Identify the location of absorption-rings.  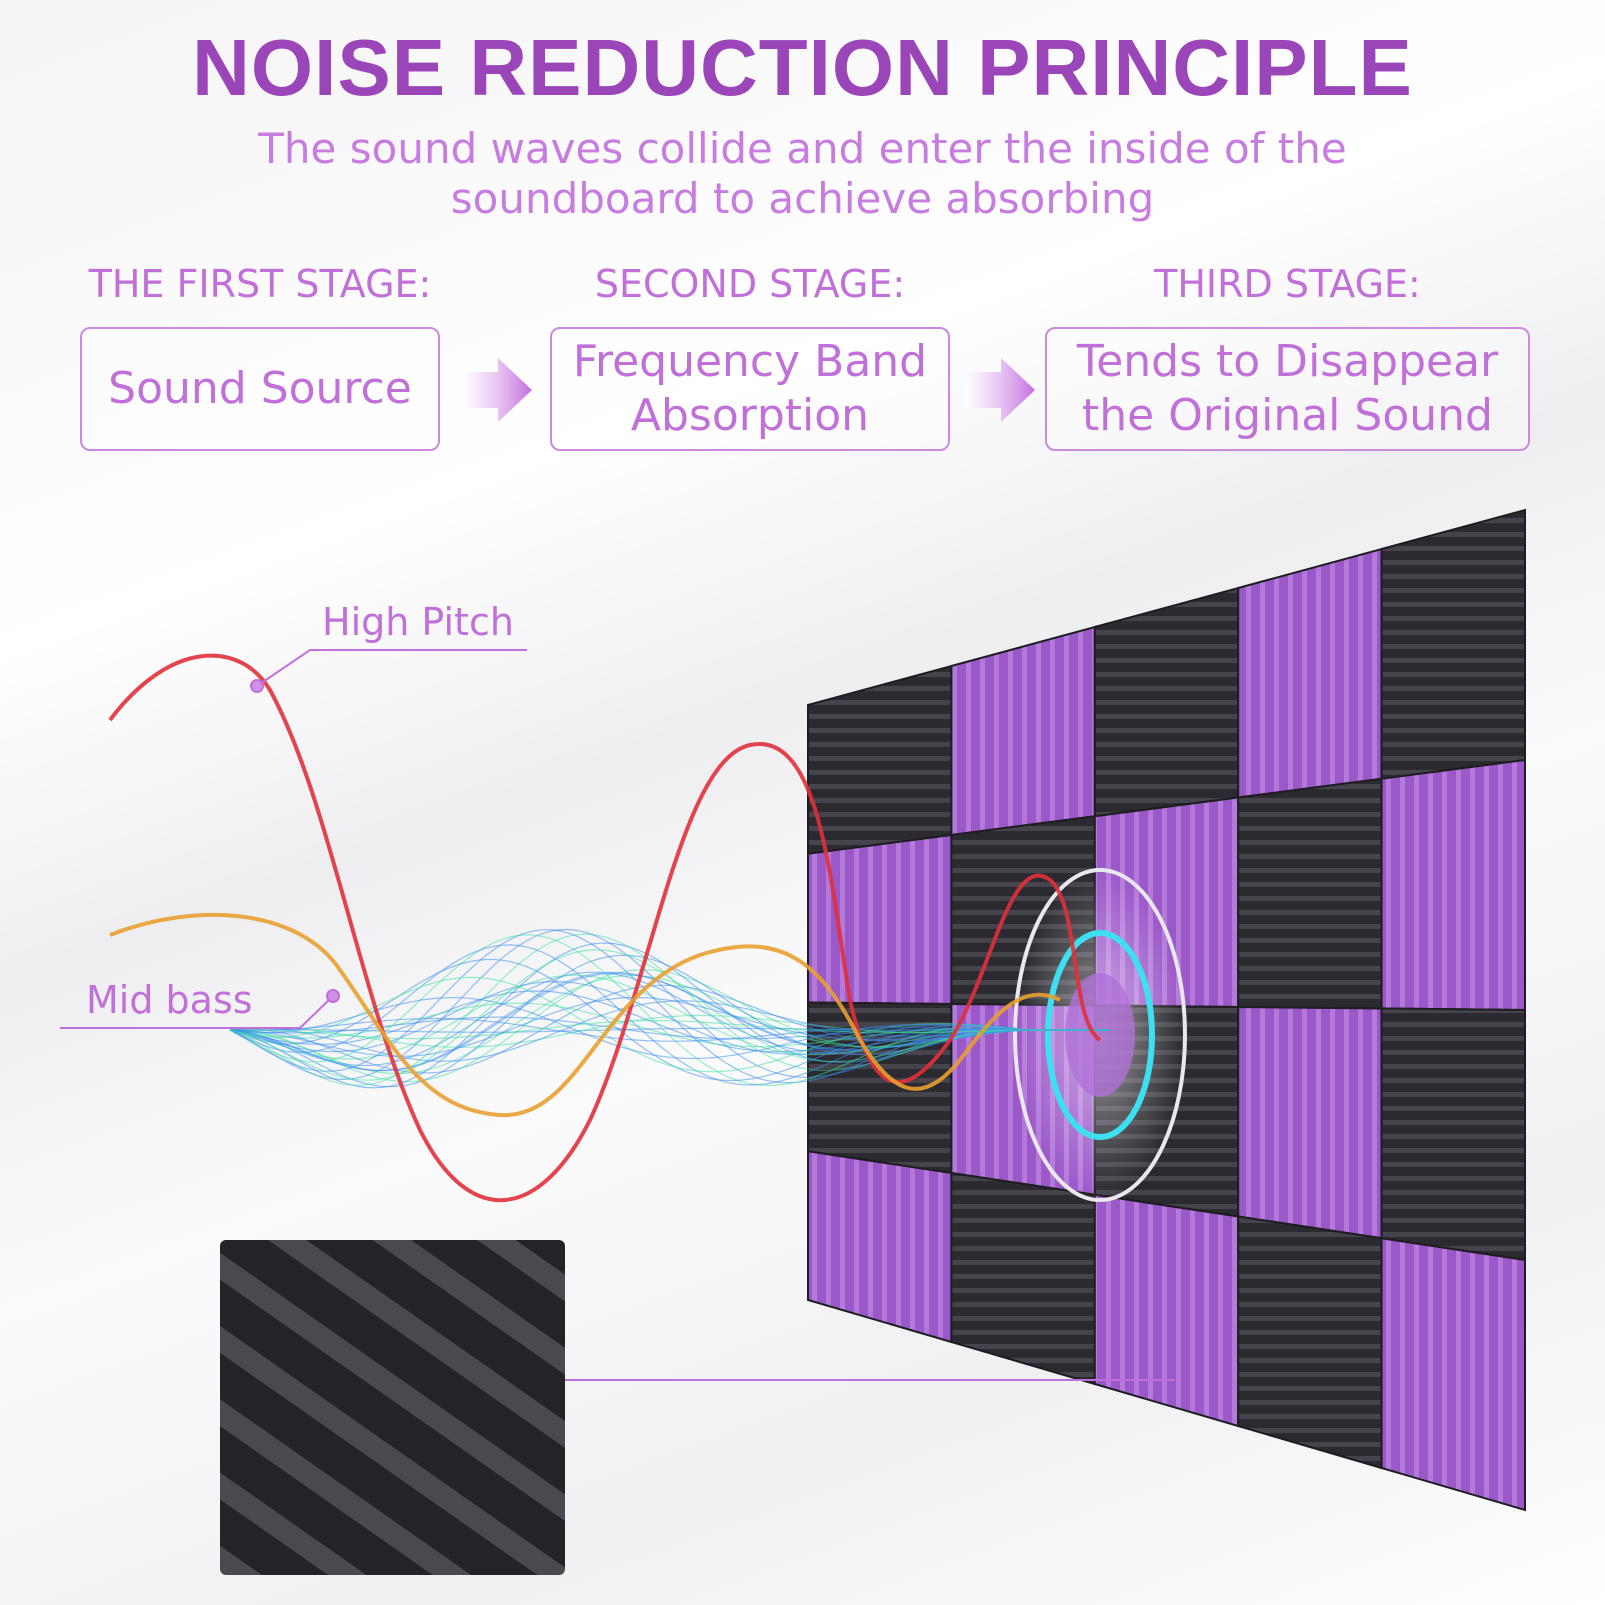
(1100, 1035).